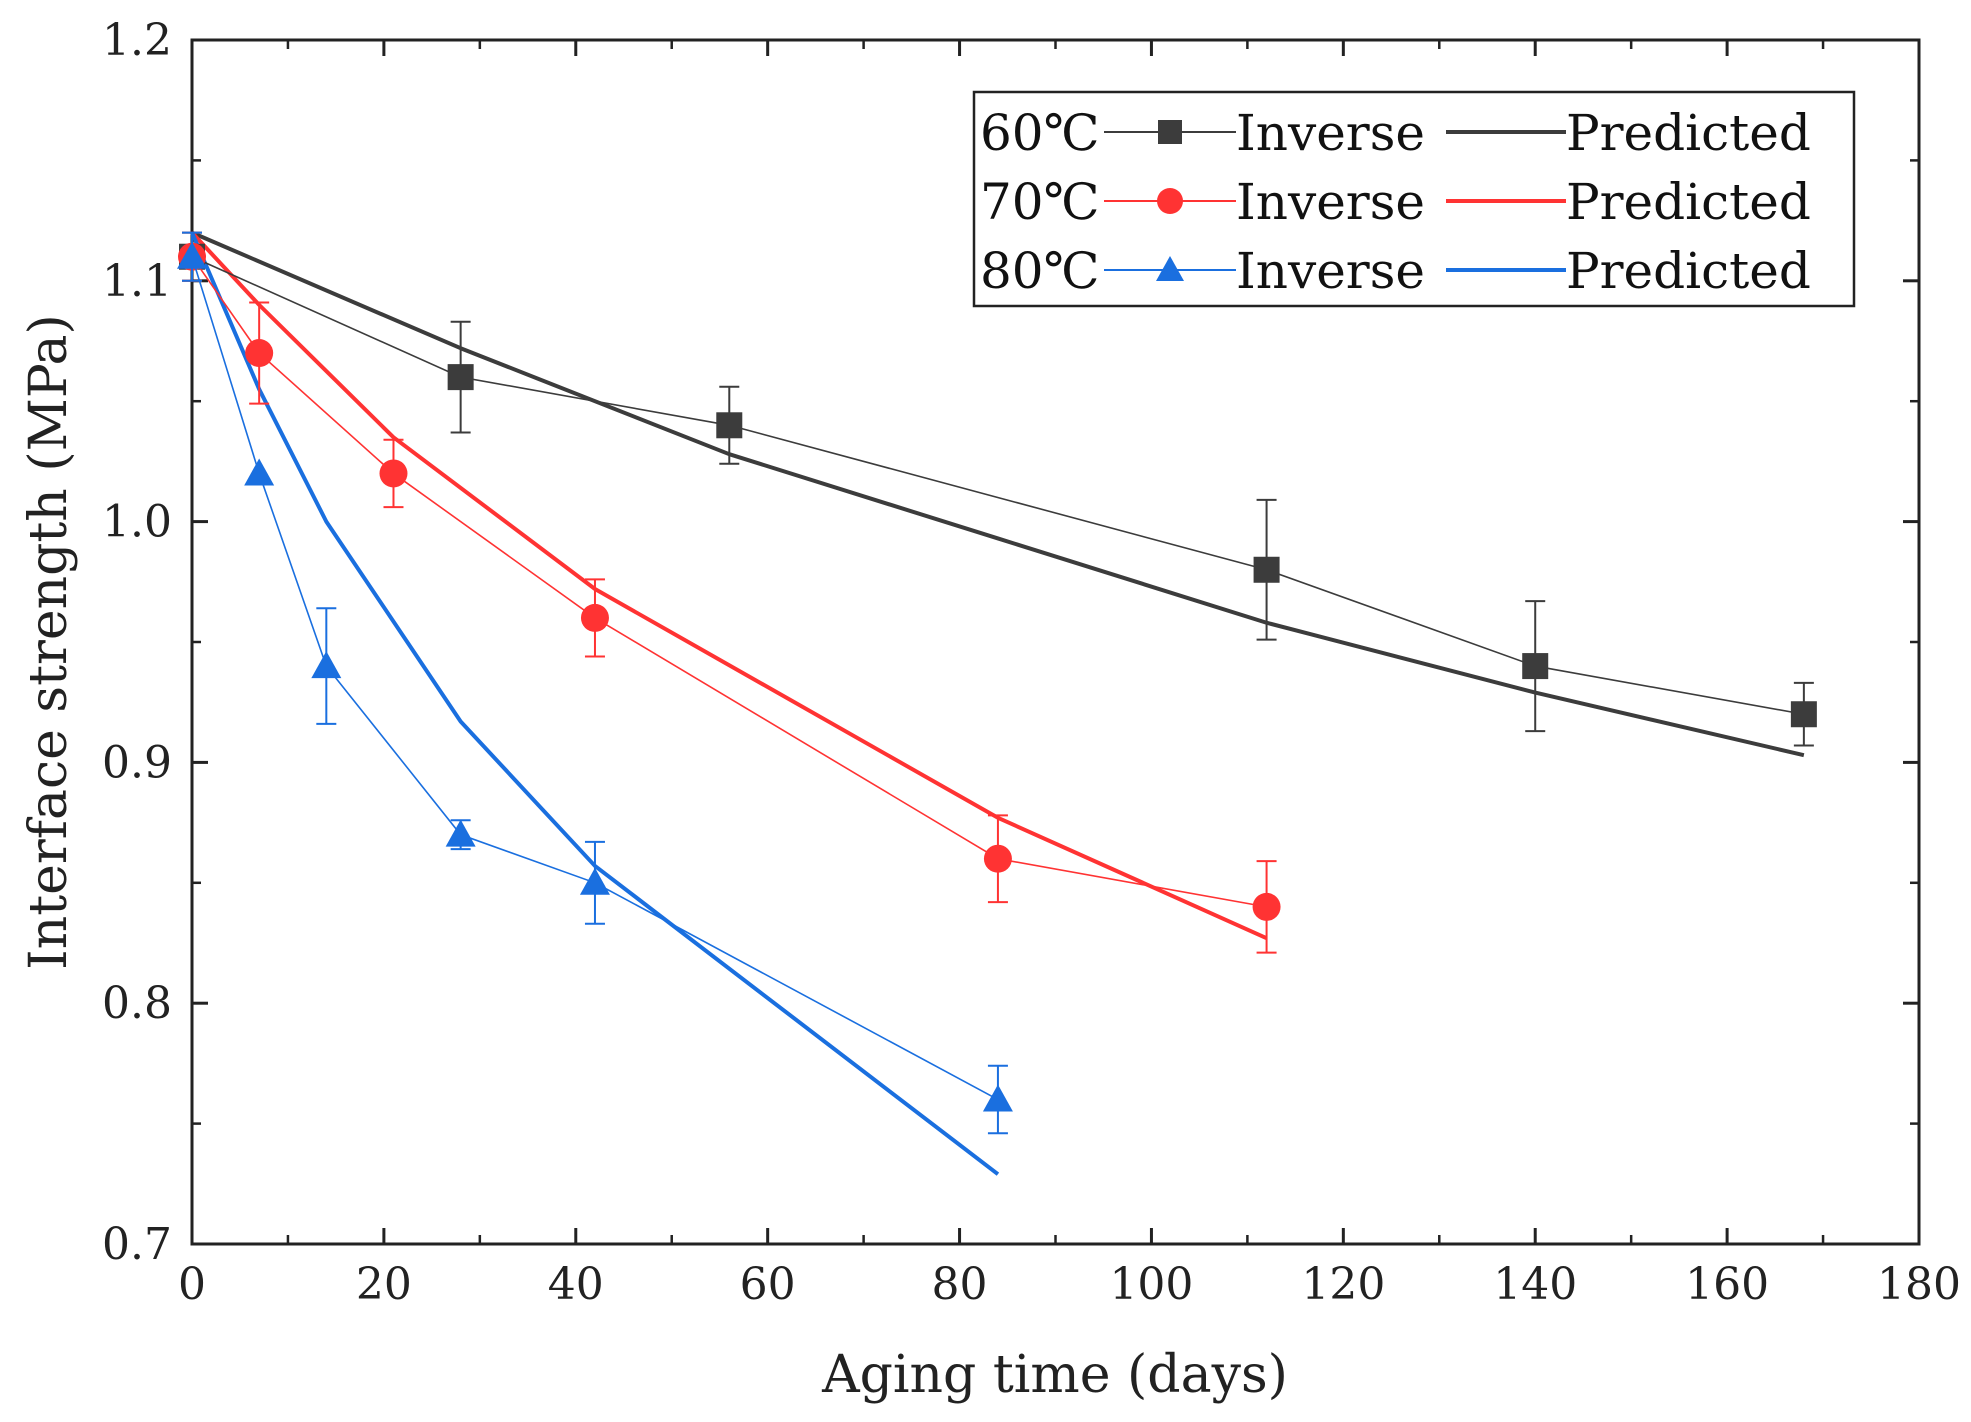 The height and width of the screenshot is (1422, 1971). I want to click on legend-temp-70: 70℃, so click(1040, 202).